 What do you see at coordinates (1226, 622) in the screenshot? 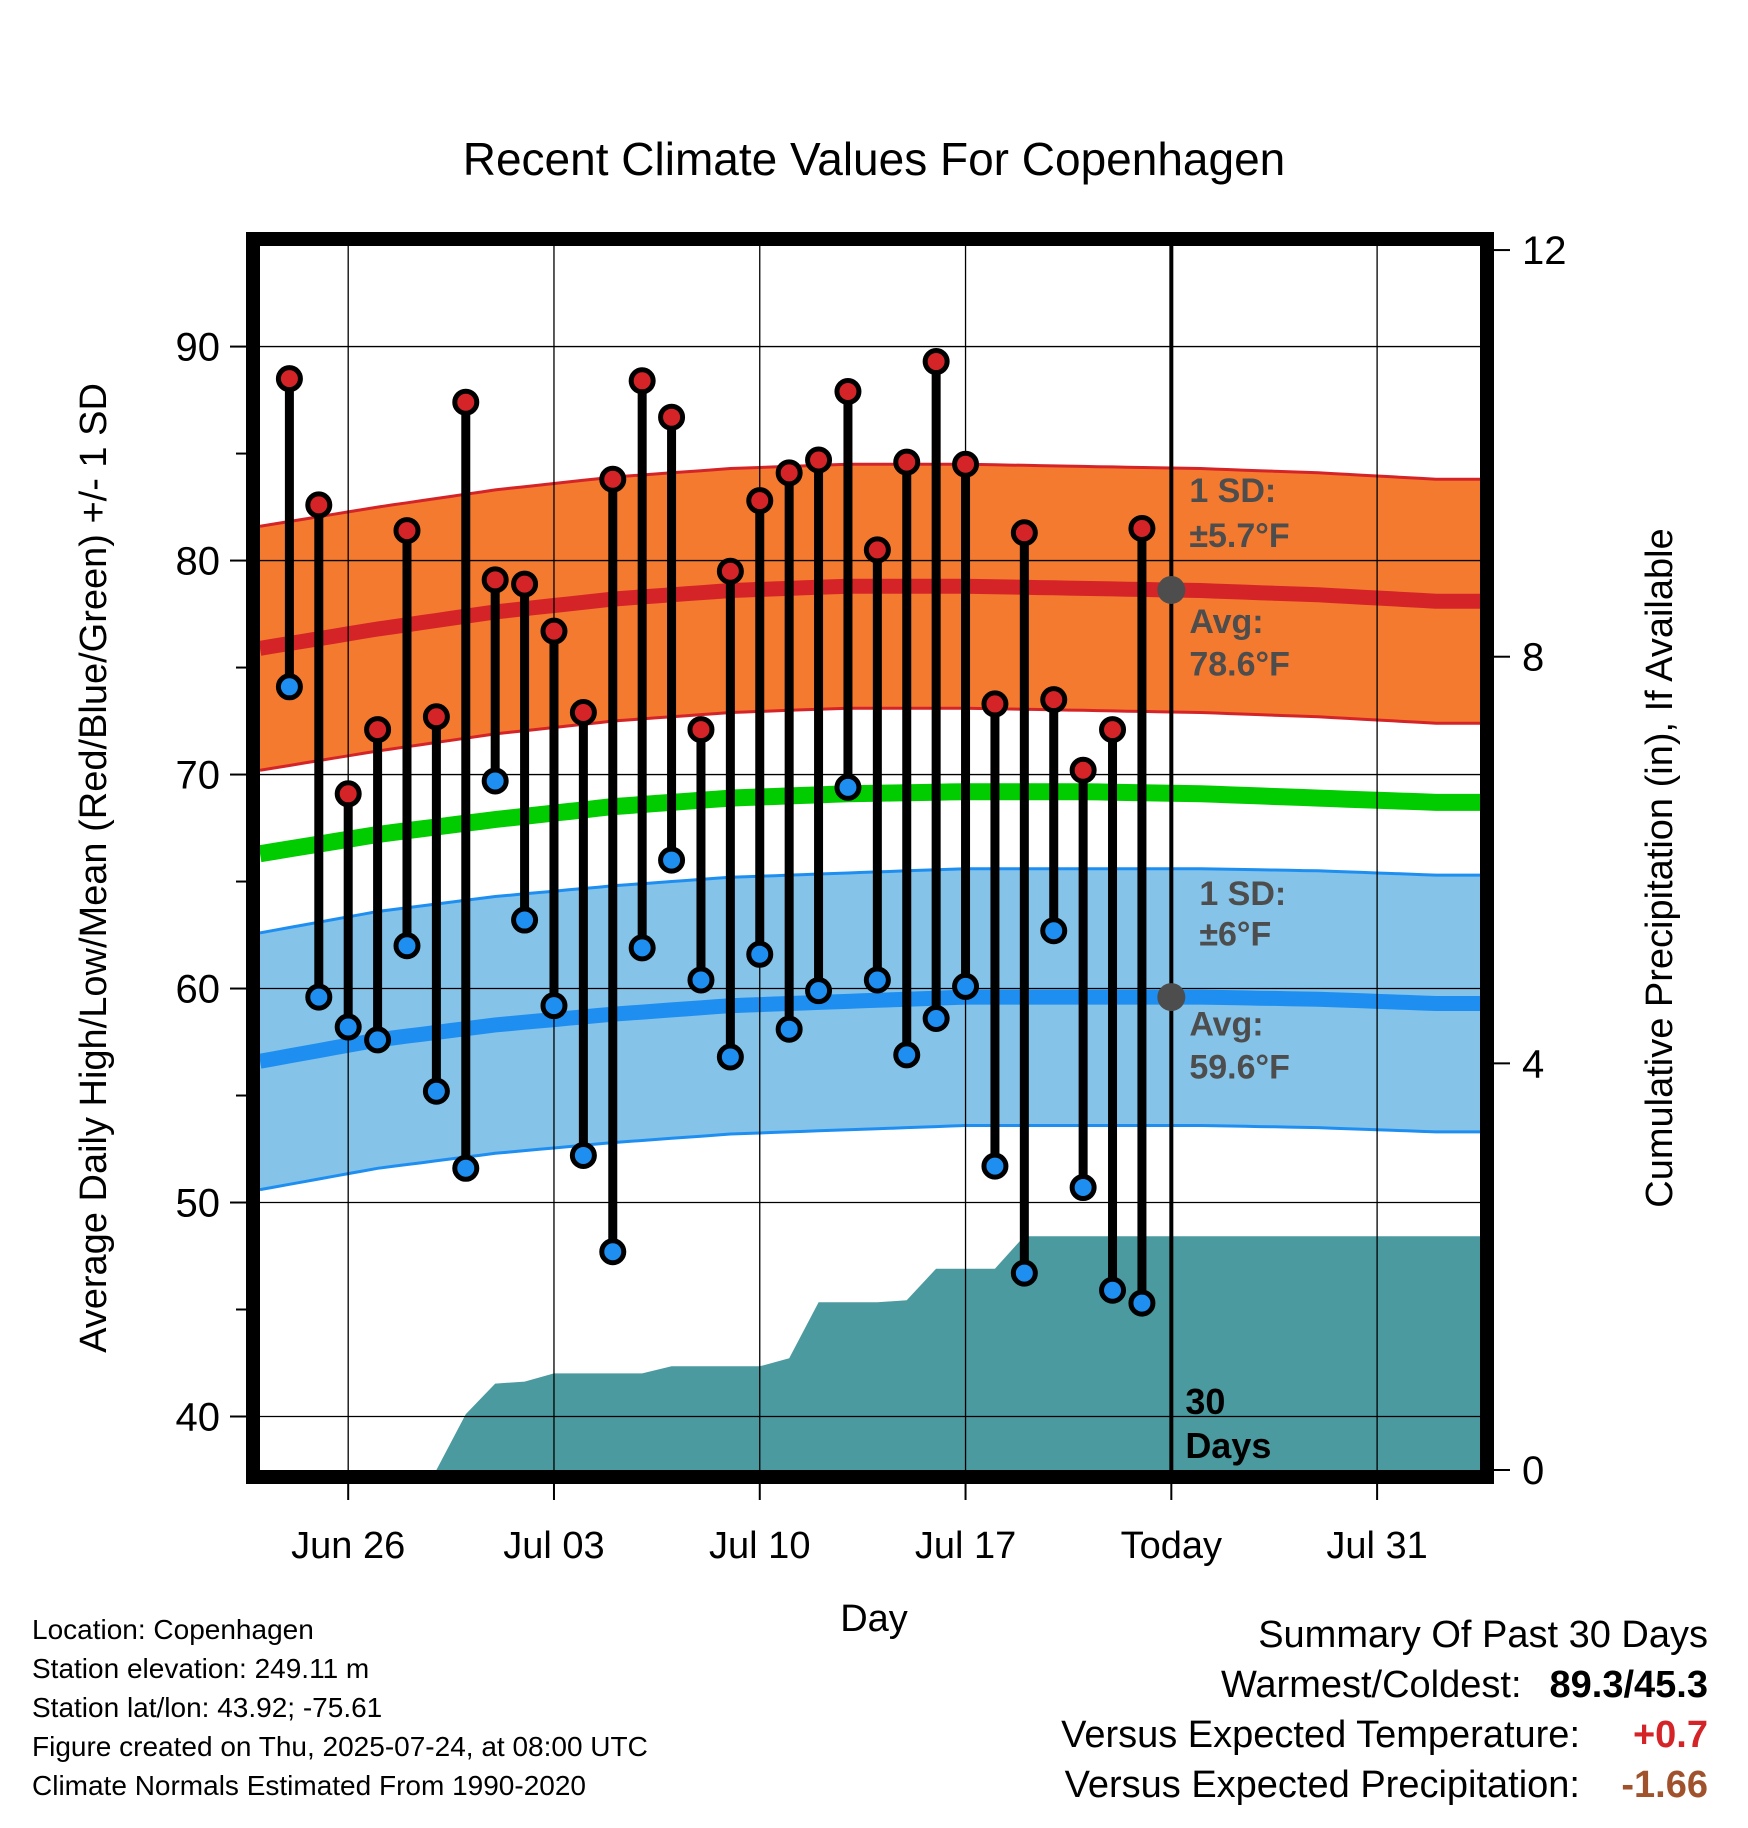
I see `high-avg-label: Avg:` at bounding box center [1226, 622].